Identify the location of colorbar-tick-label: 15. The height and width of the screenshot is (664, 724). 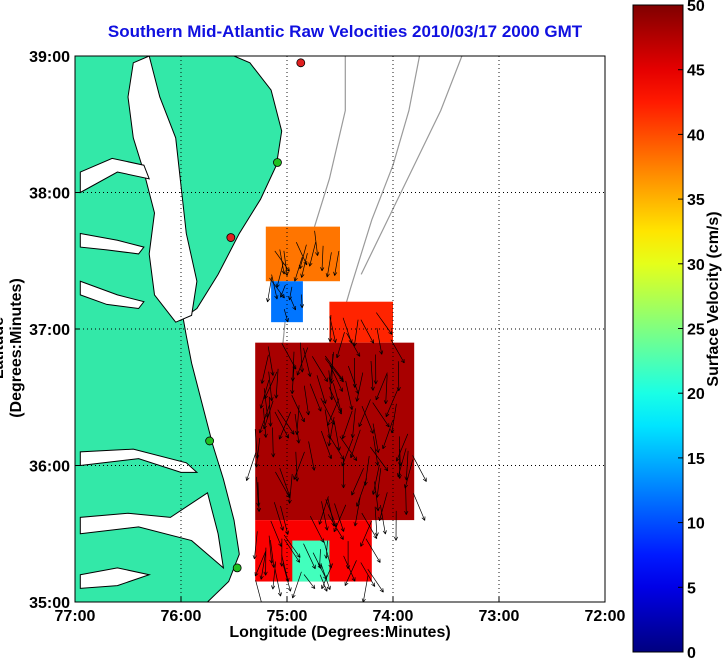
(696, 459).